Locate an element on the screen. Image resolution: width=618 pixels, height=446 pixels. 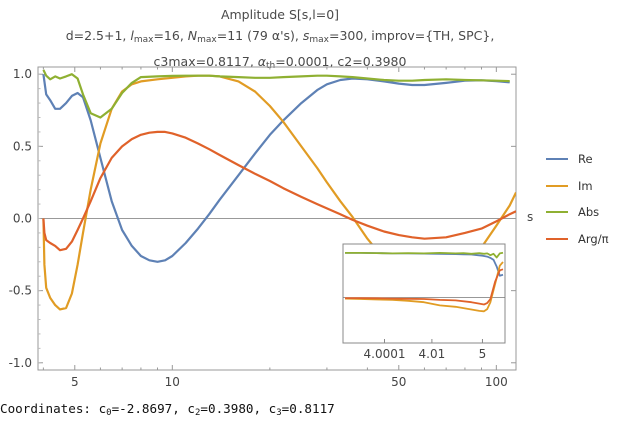
inset-x-tick-label: 4.01 is located at coordinates (432, 354).